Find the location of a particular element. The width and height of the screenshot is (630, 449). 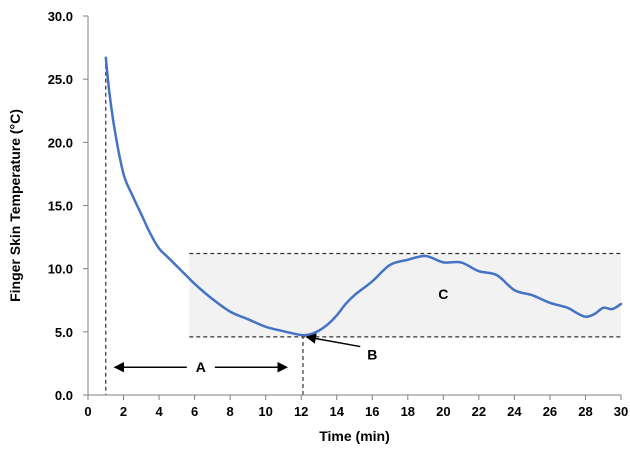

y-tick-label: 5.0 is located at coordinates (64, 332).